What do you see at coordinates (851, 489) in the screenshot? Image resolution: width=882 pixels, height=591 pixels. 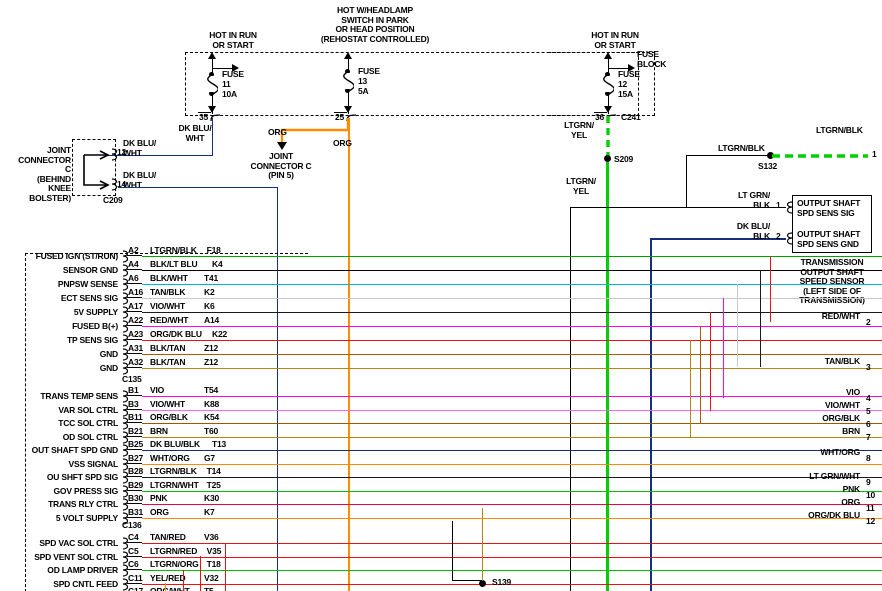 I see `right-edge-wire-label-10: PNK` at bounding box center [851, 489].